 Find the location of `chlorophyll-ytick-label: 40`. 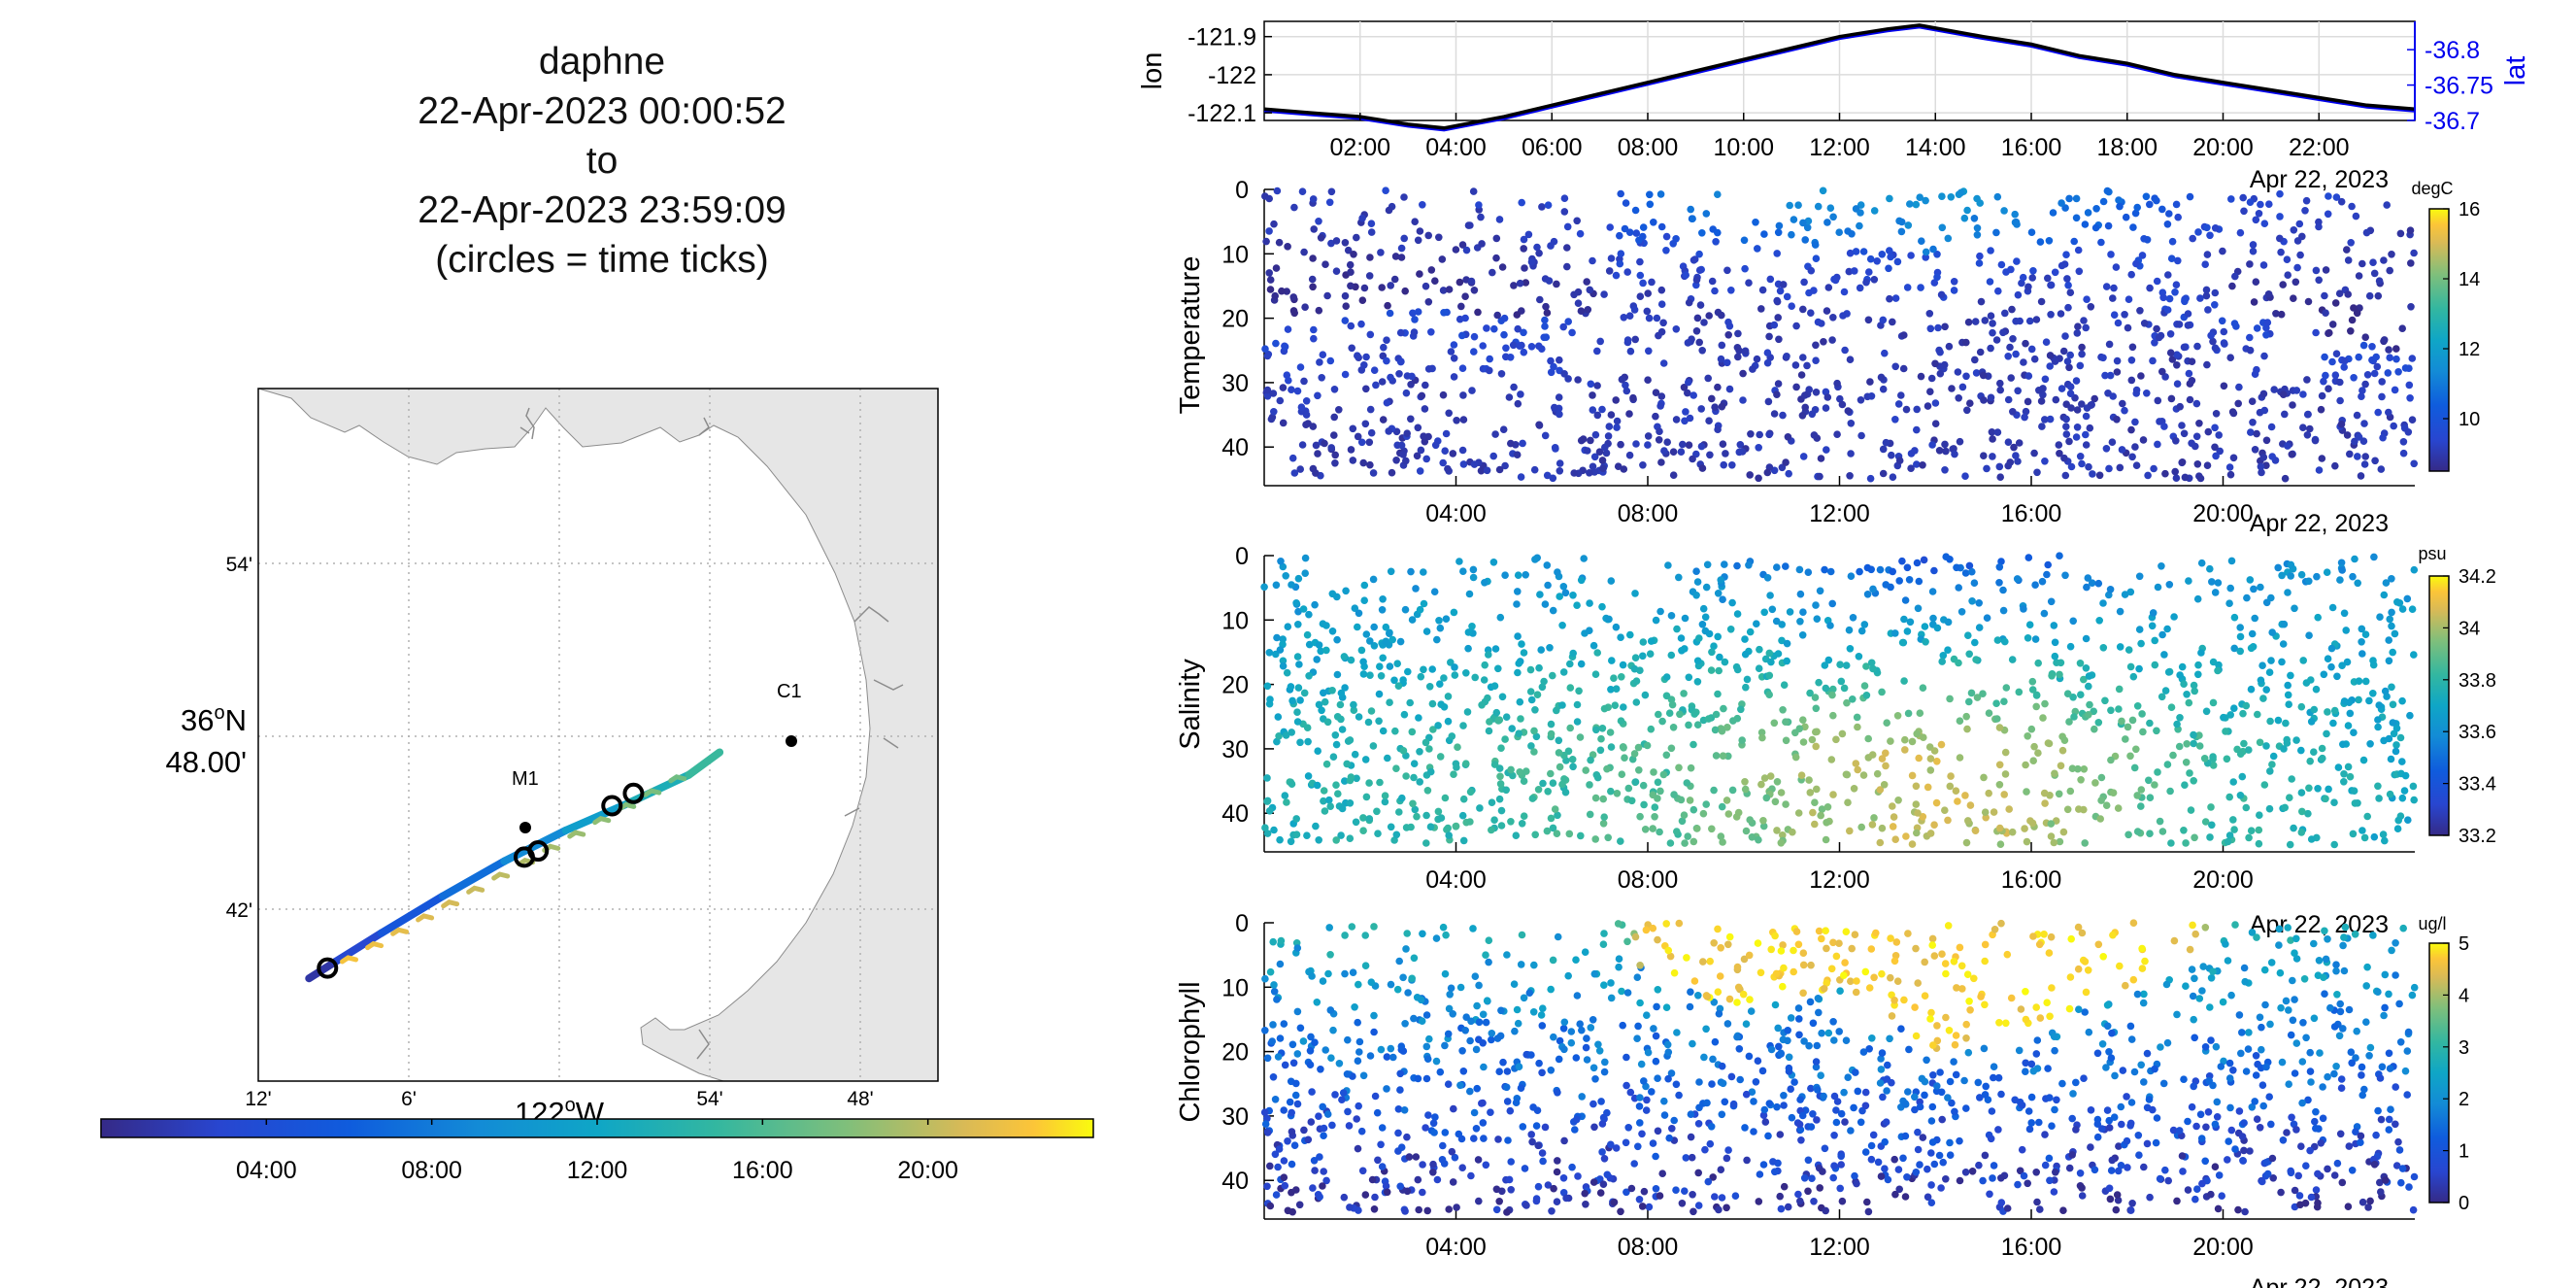

chlorophyll-ytick-label: 40 is located at coordinates (1235, 1181).